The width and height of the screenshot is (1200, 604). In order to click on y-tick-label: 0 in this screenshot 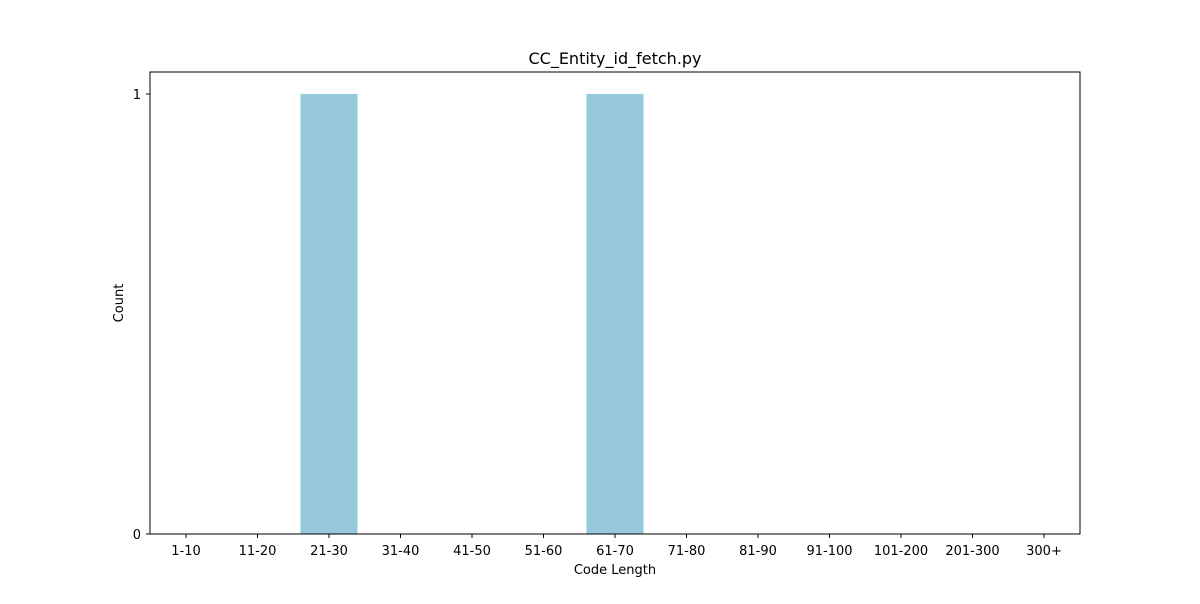, I will do `click(137, 535)`.